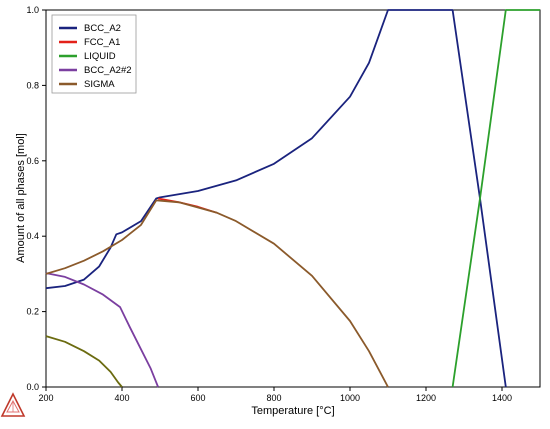 This screenshot has width=550, height=429. Describe the element at coordinates (32, 387) in the screenshot. I see `y-tick-label: 0.0` at that location.